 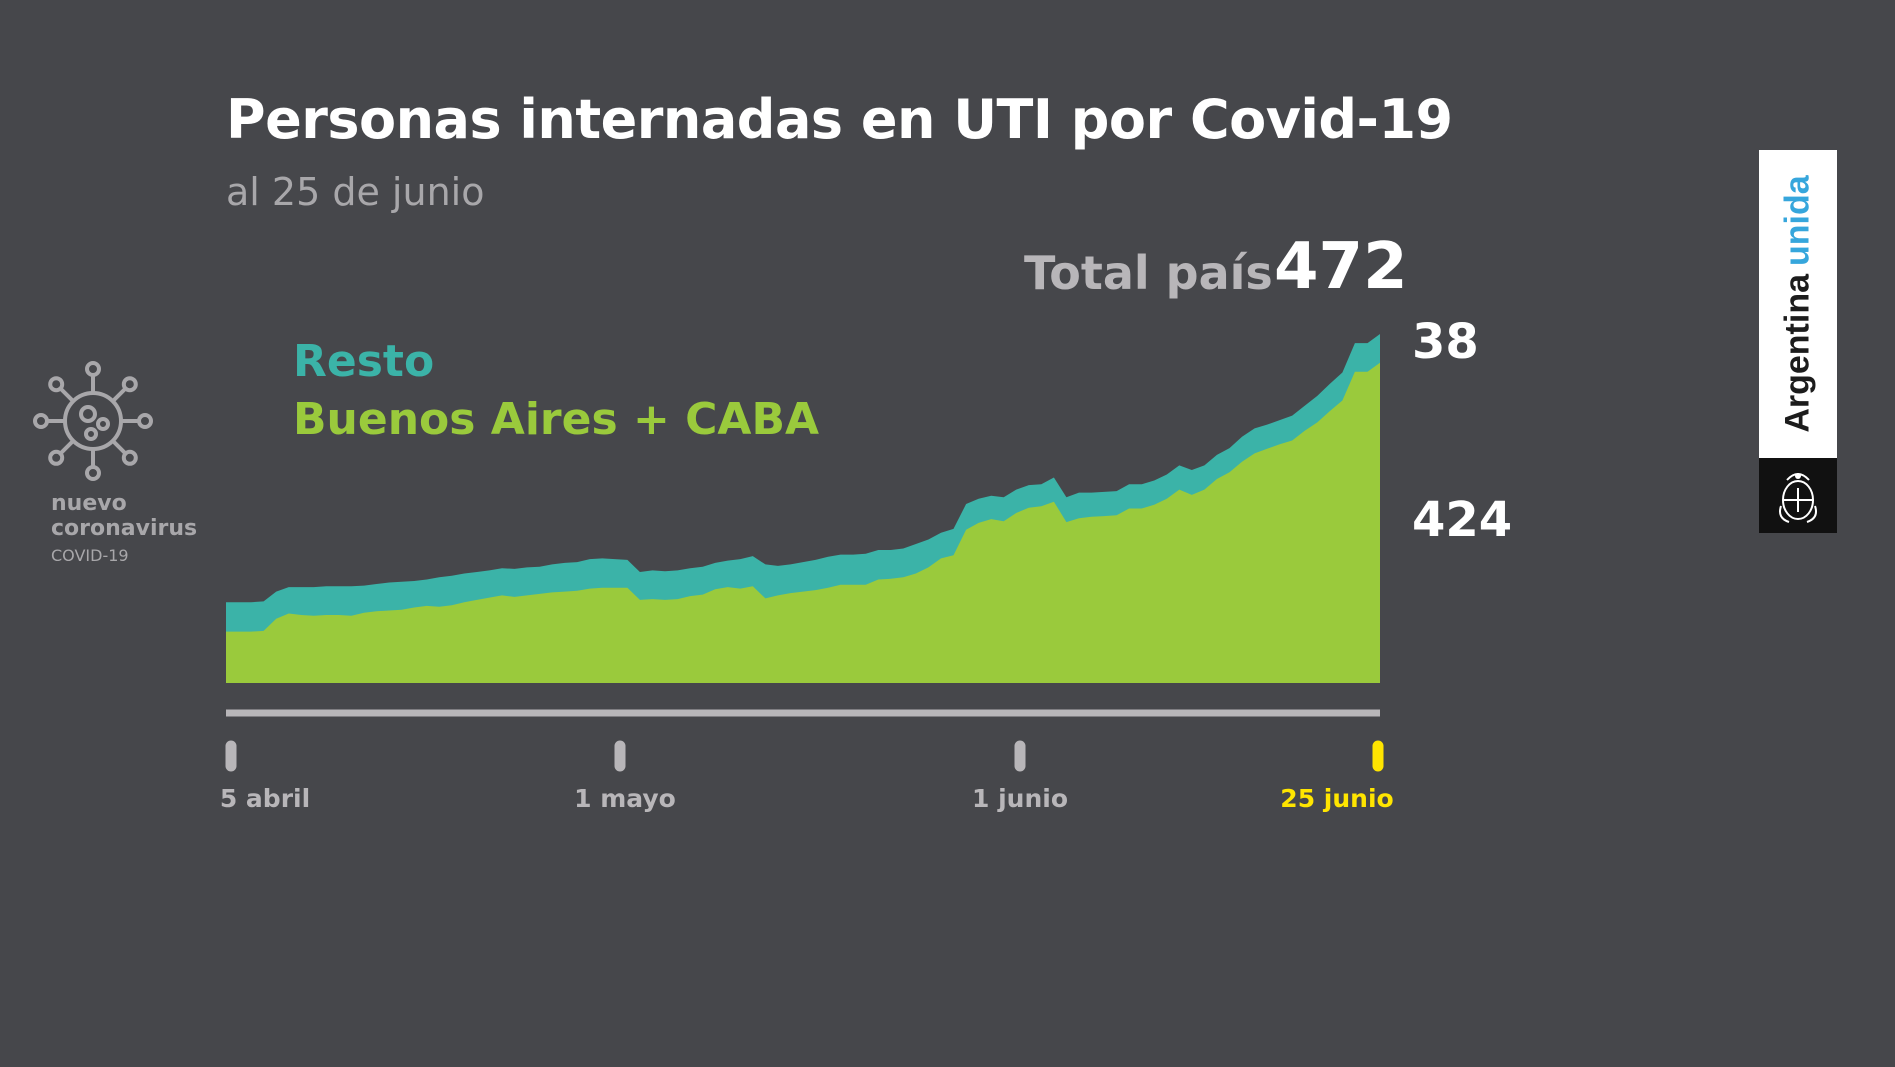 What do you see at coordinates (90, 555) in the screenshot?
I see `virus-caption-covid19: COVID-19` at bounding box center [90, 555].